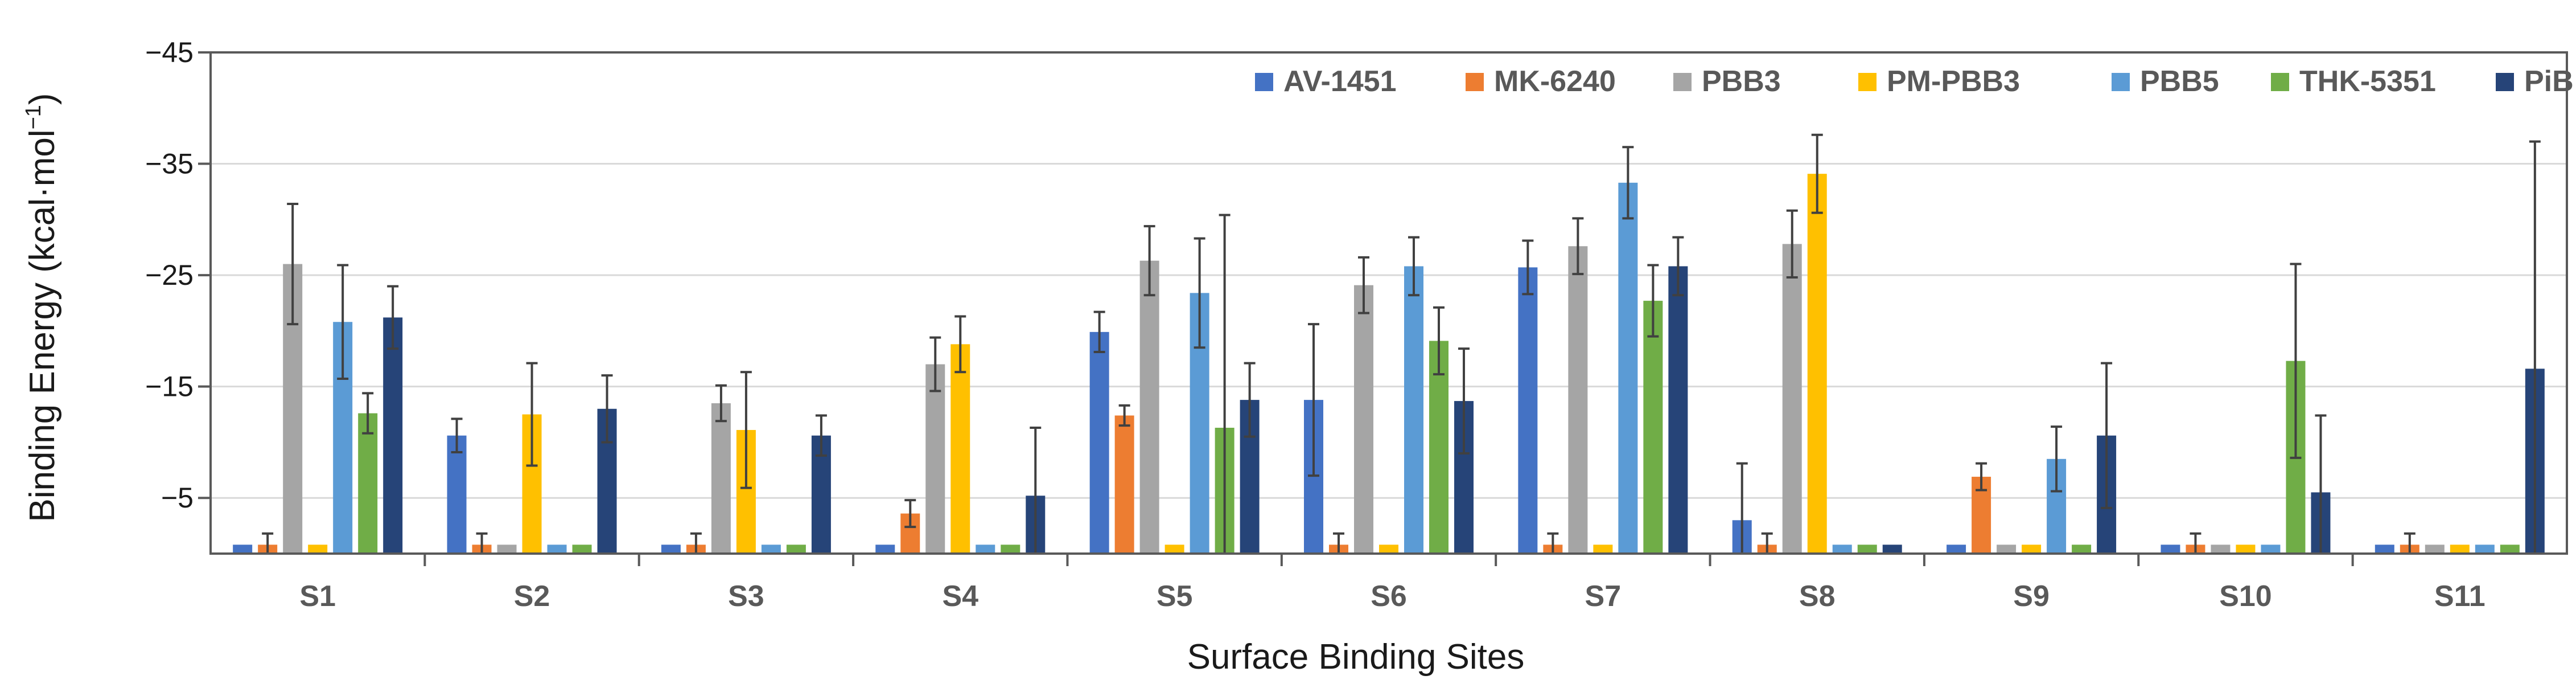  I want to click on bar-pbb3-s5, so click(1149, 407).